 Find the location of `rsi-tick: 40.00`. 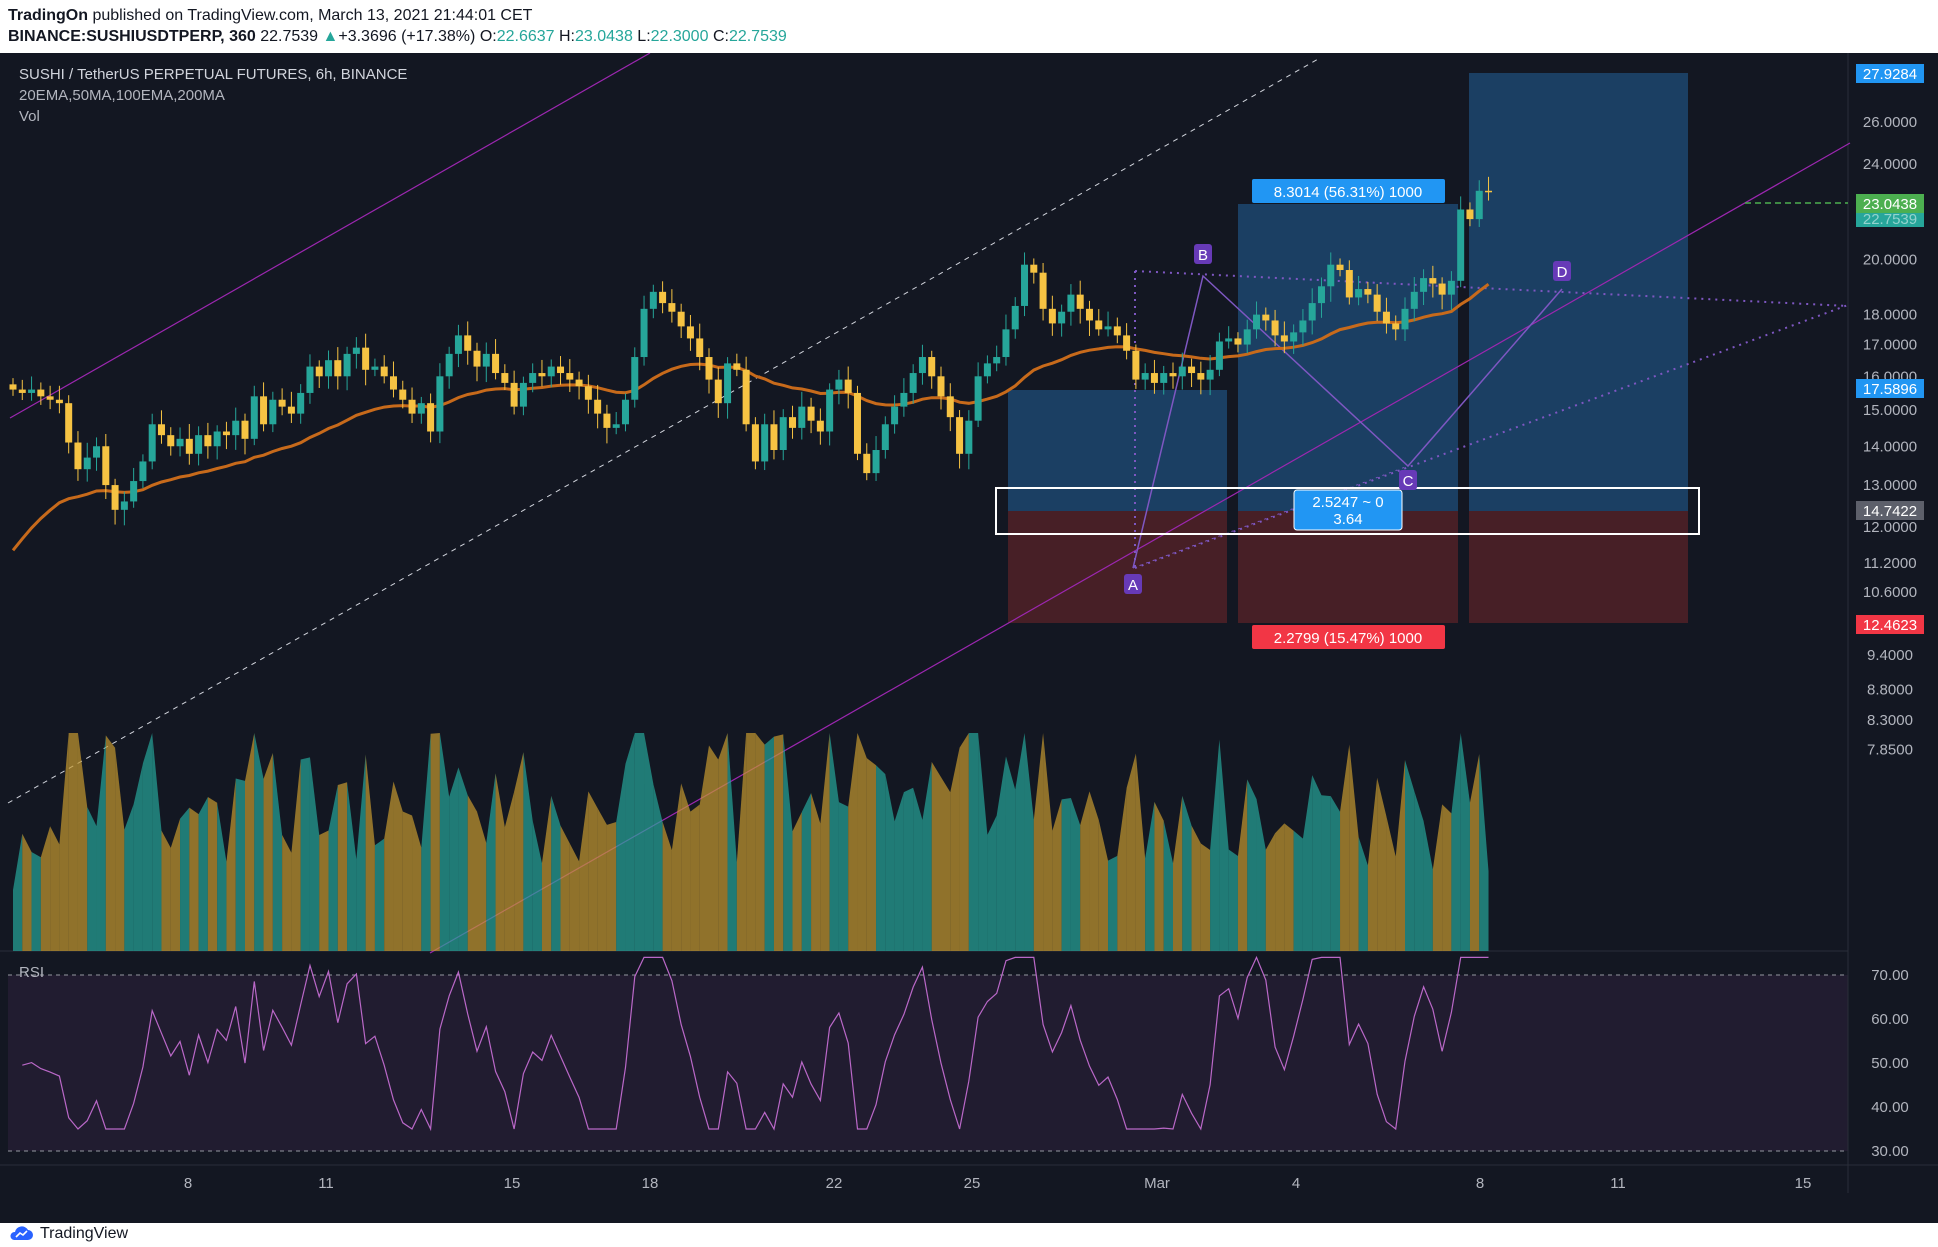

rsi-tick: 40.00 is located at coordinates (1890, 1107).